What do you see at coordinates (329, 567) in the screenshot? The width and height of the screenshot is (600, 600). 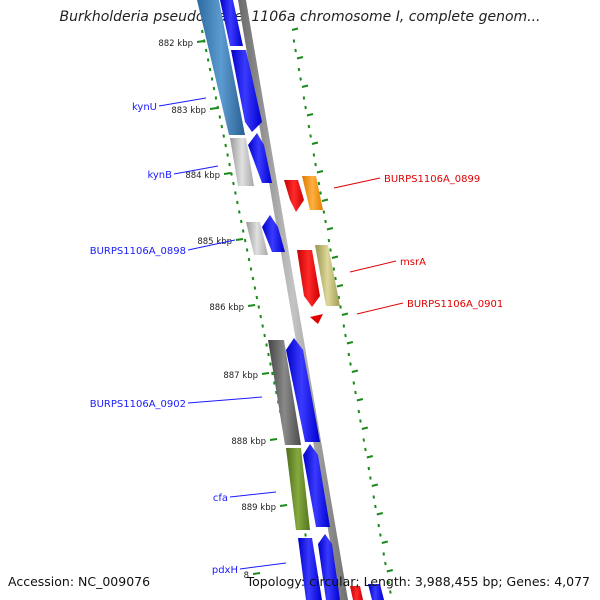 I see `cds-pdxH-b` at bounding box center [329, 567].